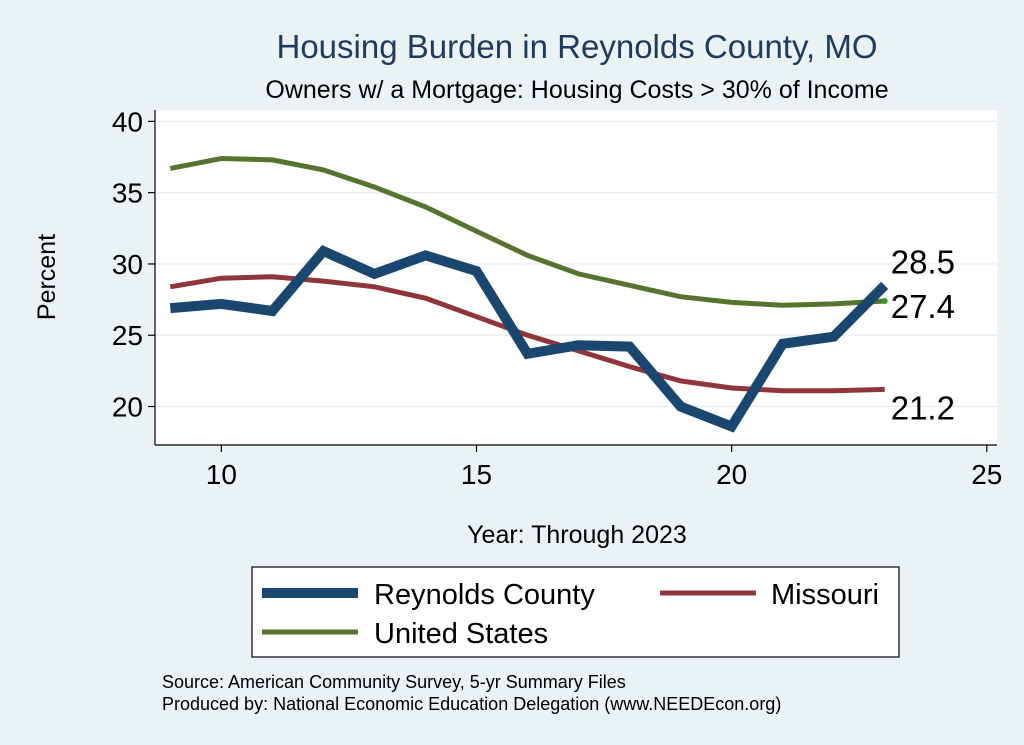  What do you see at coordinates (127, 193) in the screenshot?
I see `y-tick-label-35: 35` at bounding box center [127, 193].